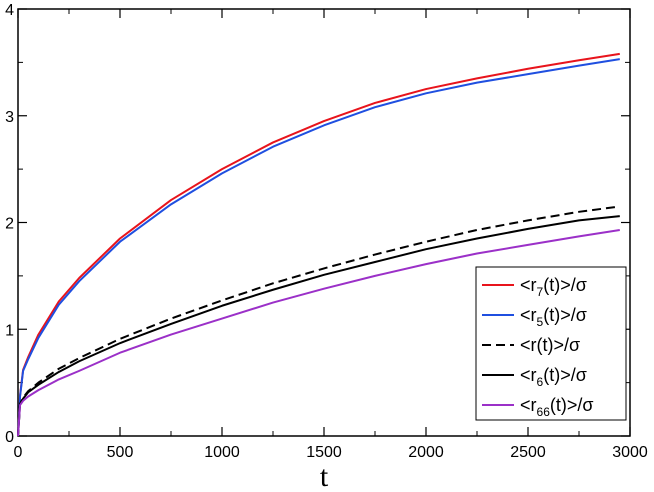  What do you see at coordinates (553, 377) in the screenshot?
I see `legend-label-3: <r6(t)>/σ` at bounding box center [553, 377].